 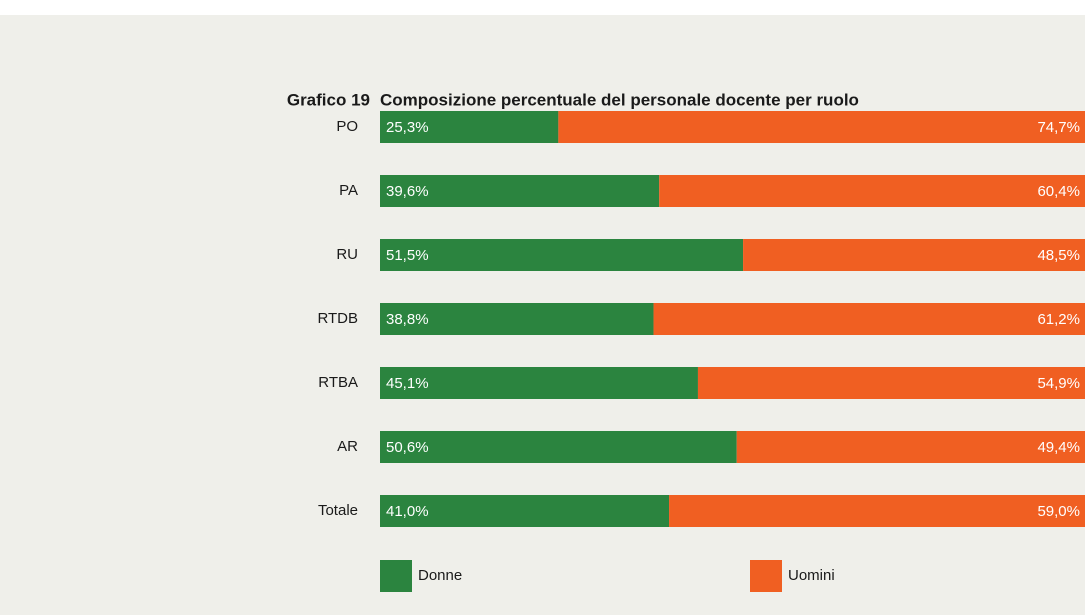 I want to click on category-label: PA, so click(x=348, y=190).